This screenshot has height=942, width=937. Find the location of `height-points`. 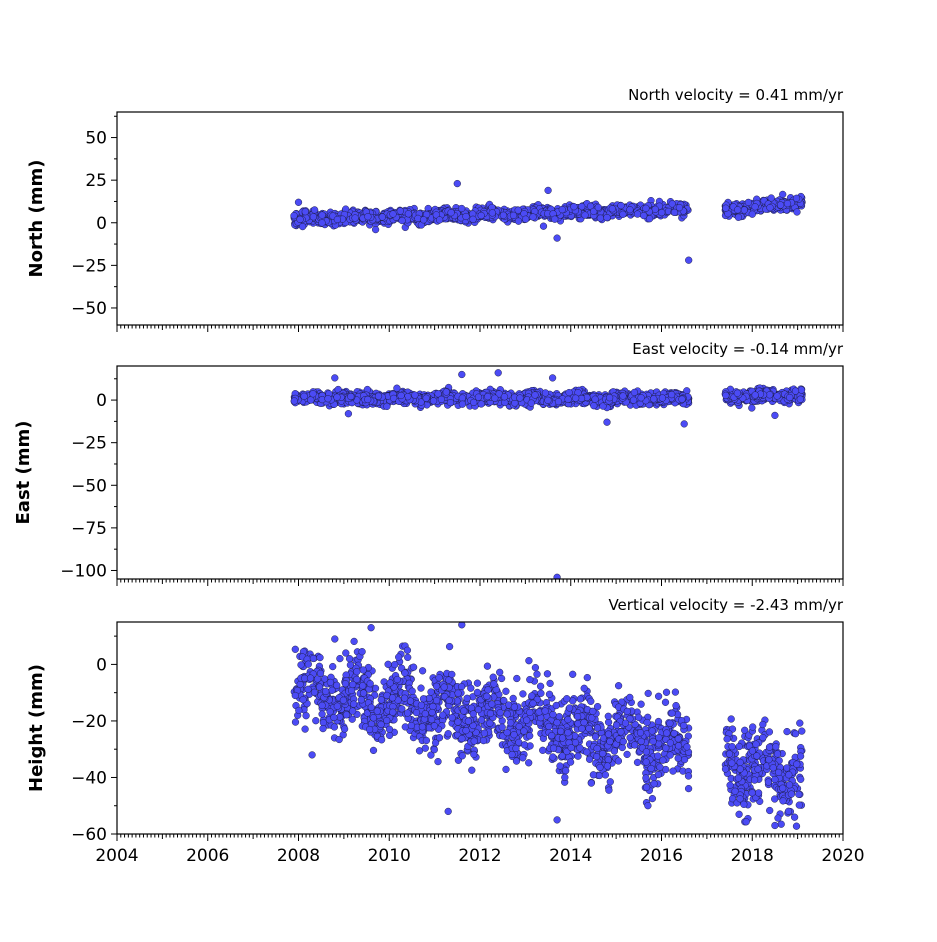

height-points is located at coordinates (548, 725).